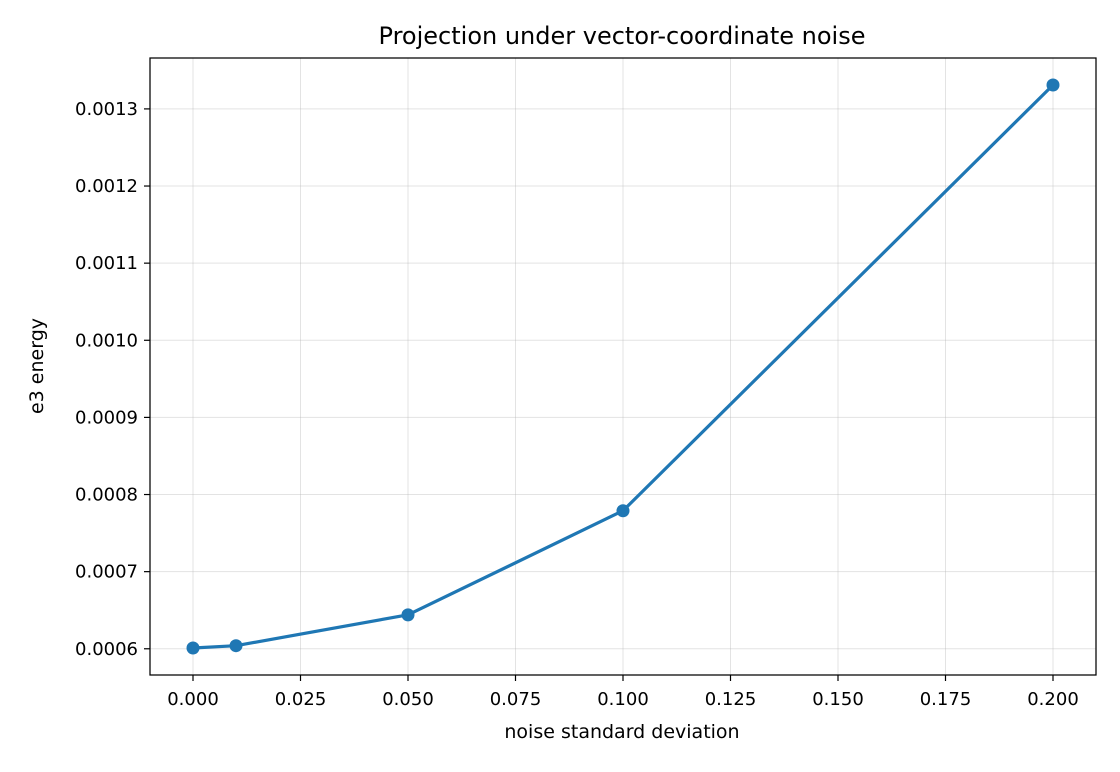 The image size is (1120, 772). What do you see at coordinates (106, 340) in the screenshot?
I see `y-tick-label: 0.0010` at bounding box center [106, 340].